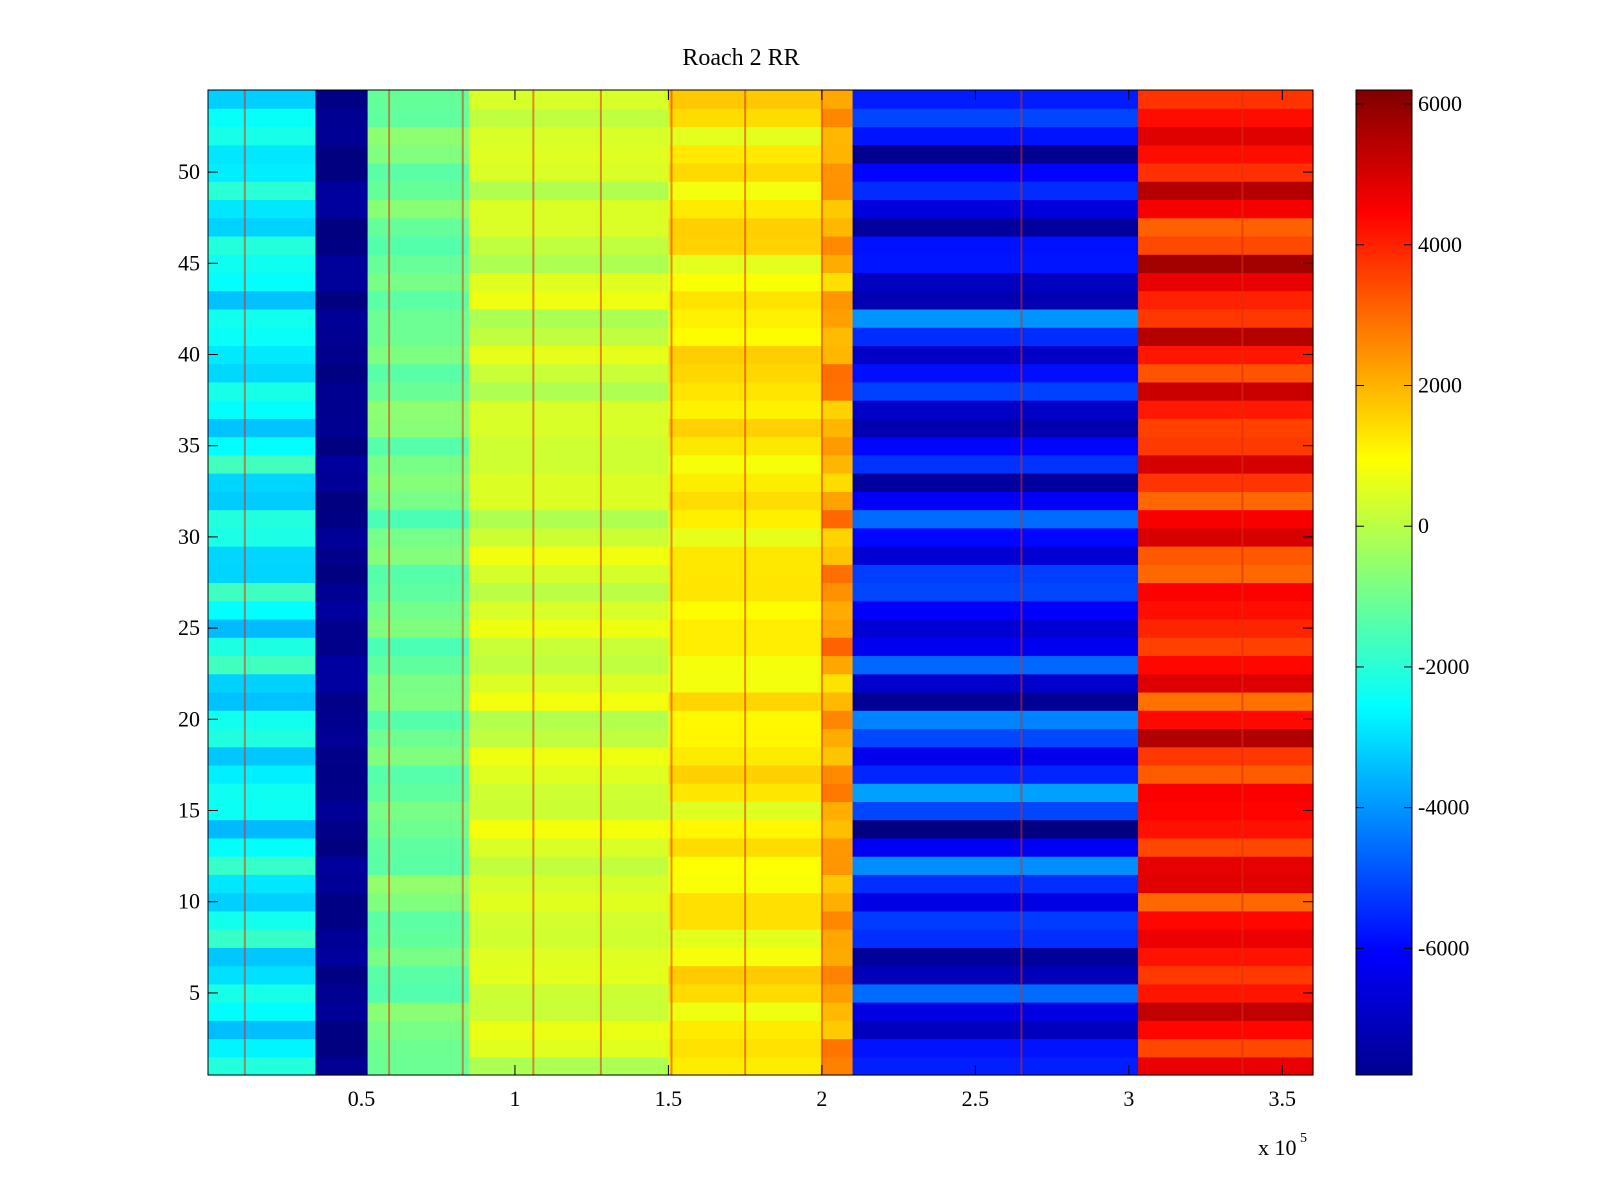 The height and width of the screenshot is (1200, 1600). What do you see at coordinates (189, 627) in the screenshot?
I see `y-tick-label: 25` at bounding box center [189, 627].